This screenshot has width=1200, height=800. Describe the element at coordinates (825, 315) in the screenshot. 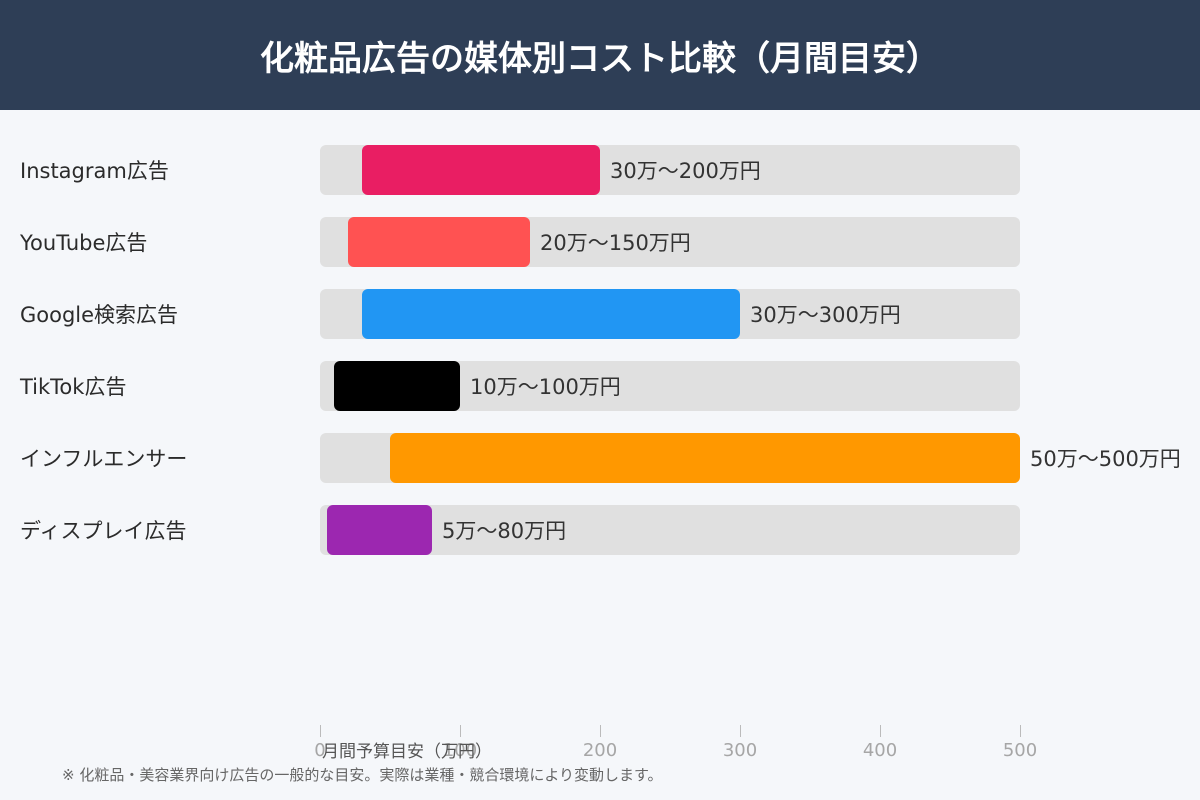

I see `value-label: 30万〜300万円` at that location.